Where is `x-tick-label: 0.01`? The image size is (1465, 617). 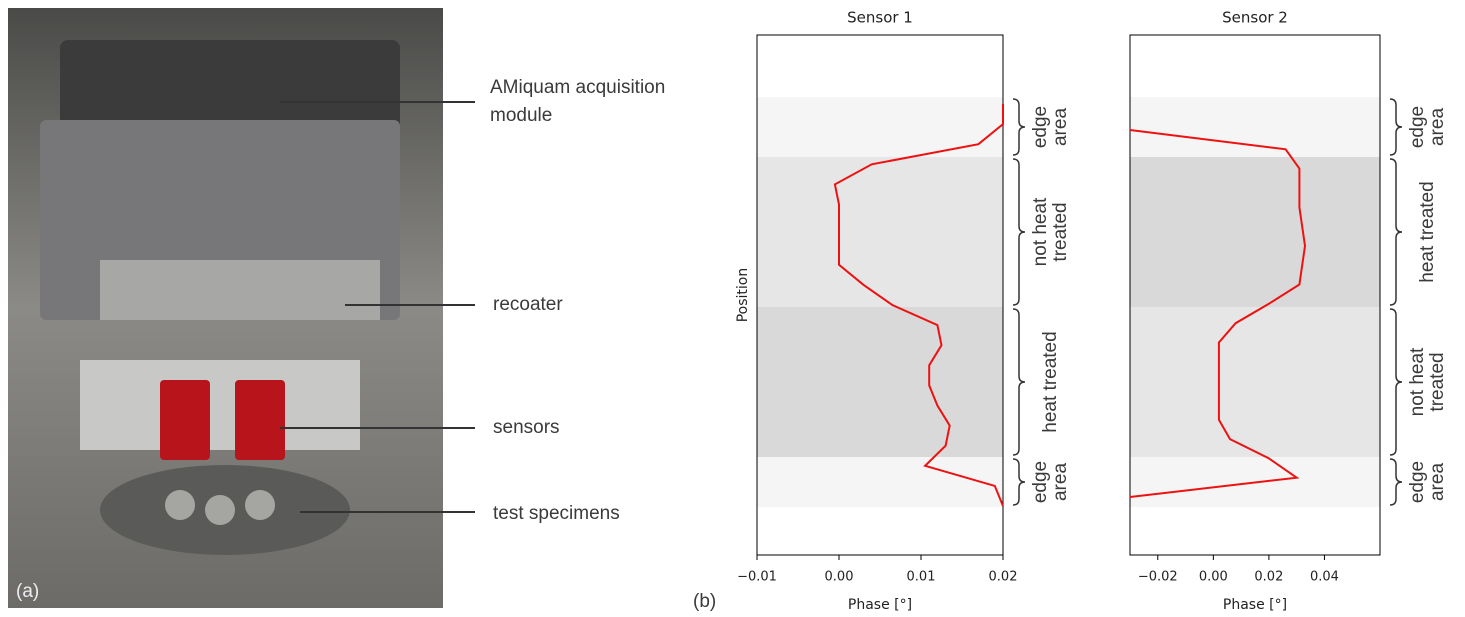 x-tick-label: 0.01 is located at coordinates (921, 577).